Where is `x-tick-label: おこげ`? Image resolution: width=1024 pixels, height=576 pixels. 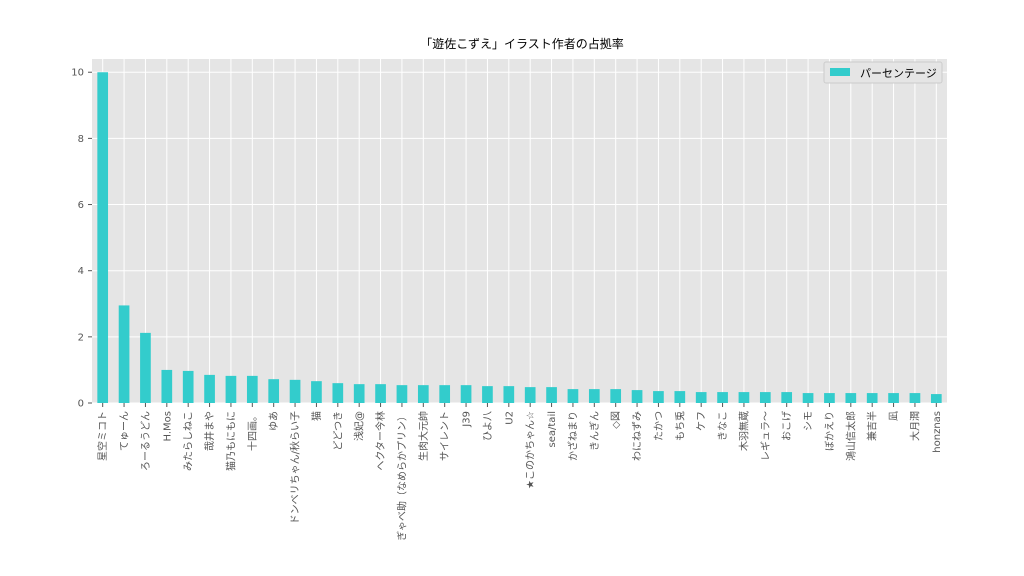
x-tick-label: おこげ is located at coordinates (787, 426).